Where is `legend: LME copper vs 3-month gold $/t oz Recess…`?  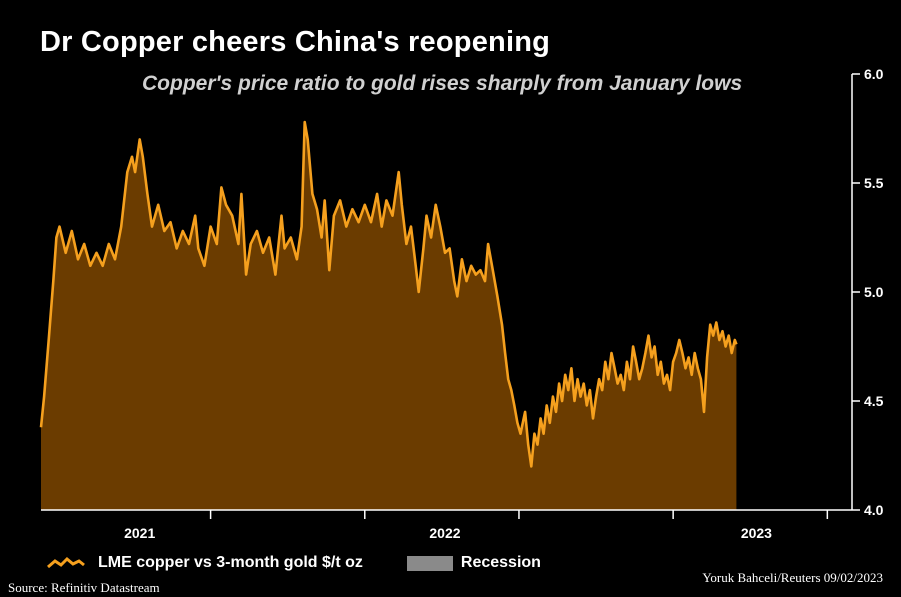 legend: LME copper vs 3-month gold $/t oz Recess… is located at coordinates (315, 563).